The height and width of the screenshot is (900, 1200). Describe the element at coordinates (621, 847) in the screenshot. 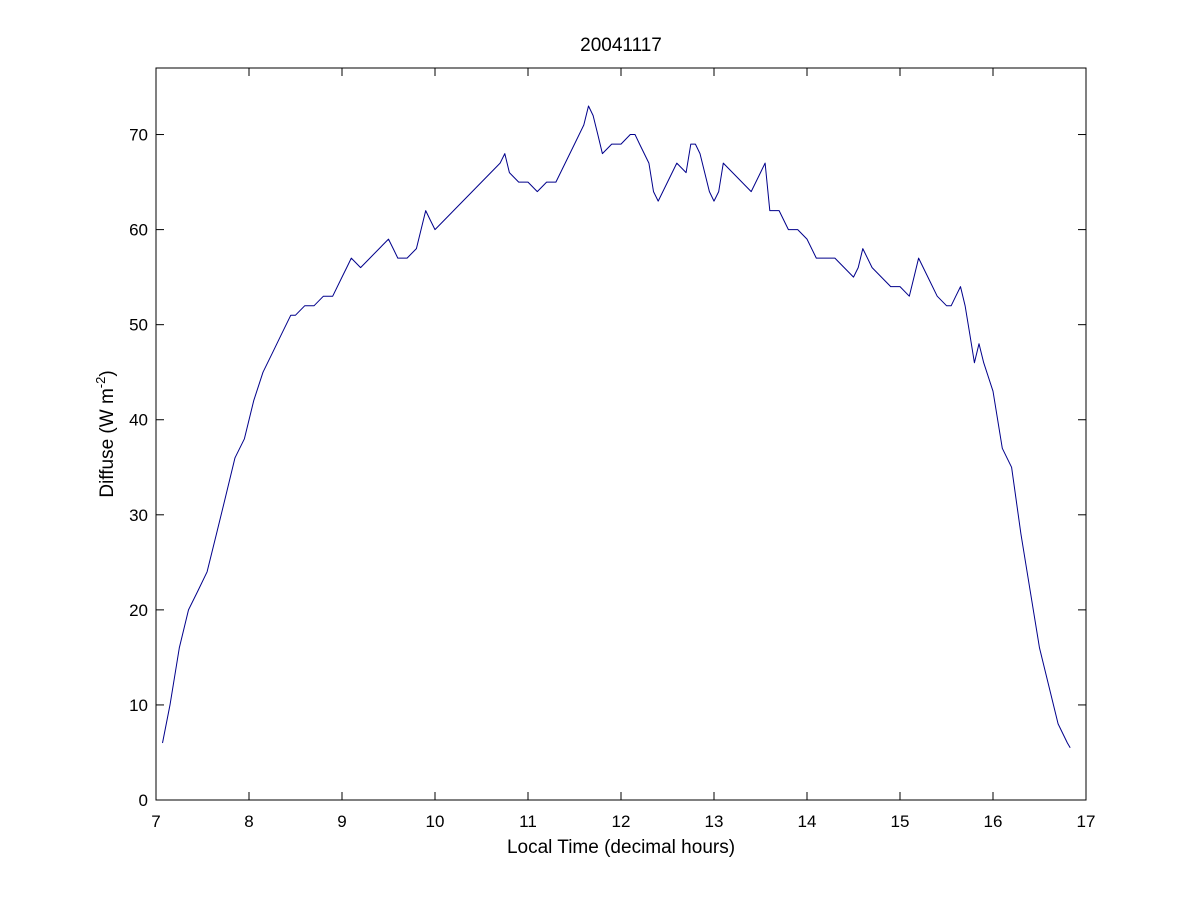

I see `x-axis-label: Local Time (decimal hours)` at that location.